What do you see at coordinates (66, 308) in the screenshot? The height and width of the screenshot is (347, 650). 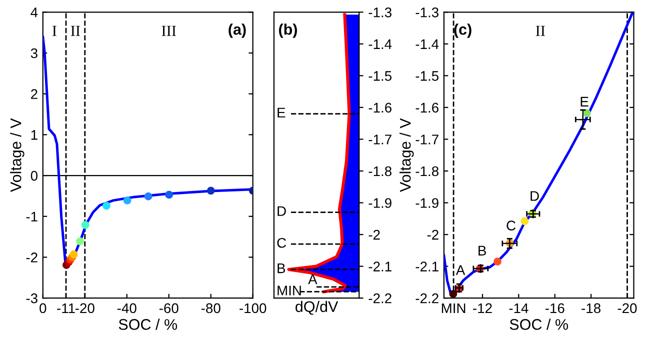 I see `x-tick-label: -11` at bounding box center [66, 308].